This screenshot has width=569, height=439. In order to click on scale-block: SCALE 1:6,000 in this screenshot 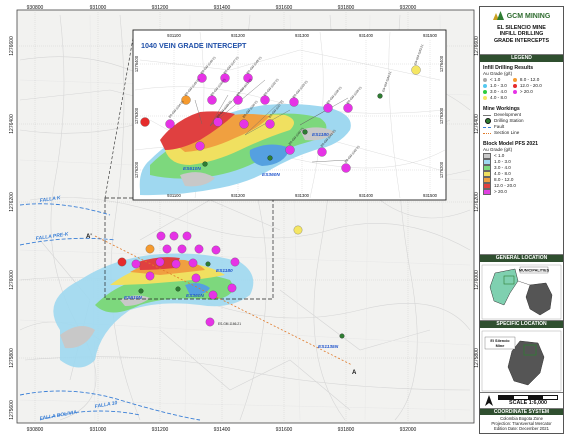, I will do `click(521, 401)`.